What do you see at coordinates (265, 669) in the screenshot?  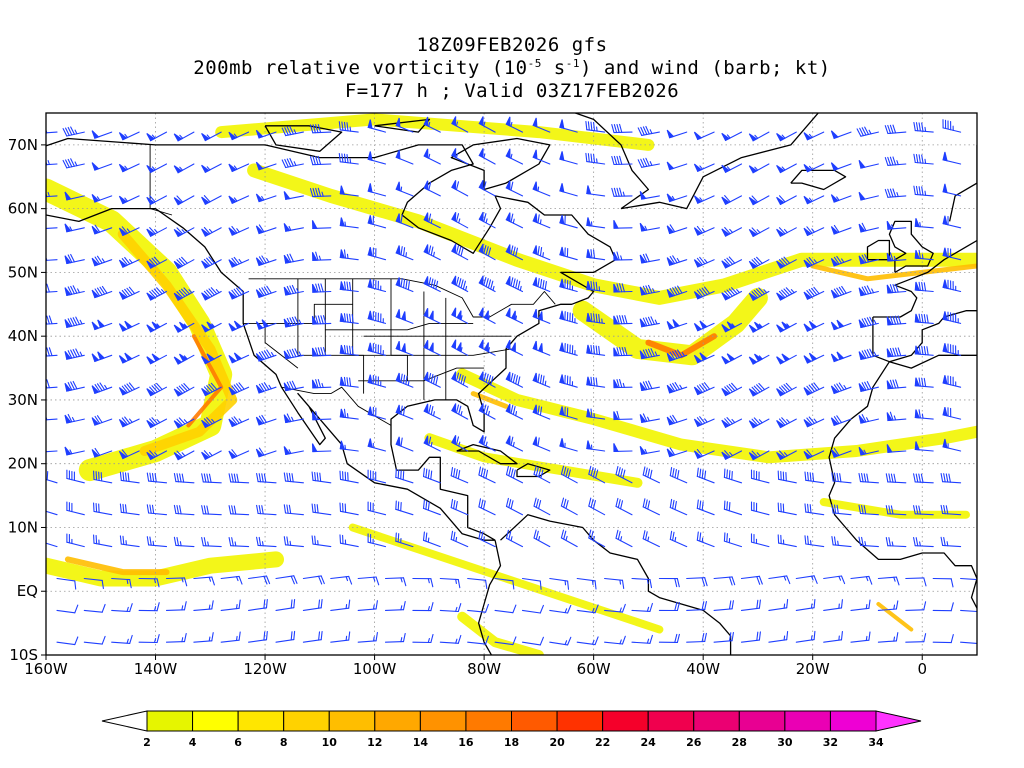 I see `lon-label: 120W` at bounding box center [265, 669].